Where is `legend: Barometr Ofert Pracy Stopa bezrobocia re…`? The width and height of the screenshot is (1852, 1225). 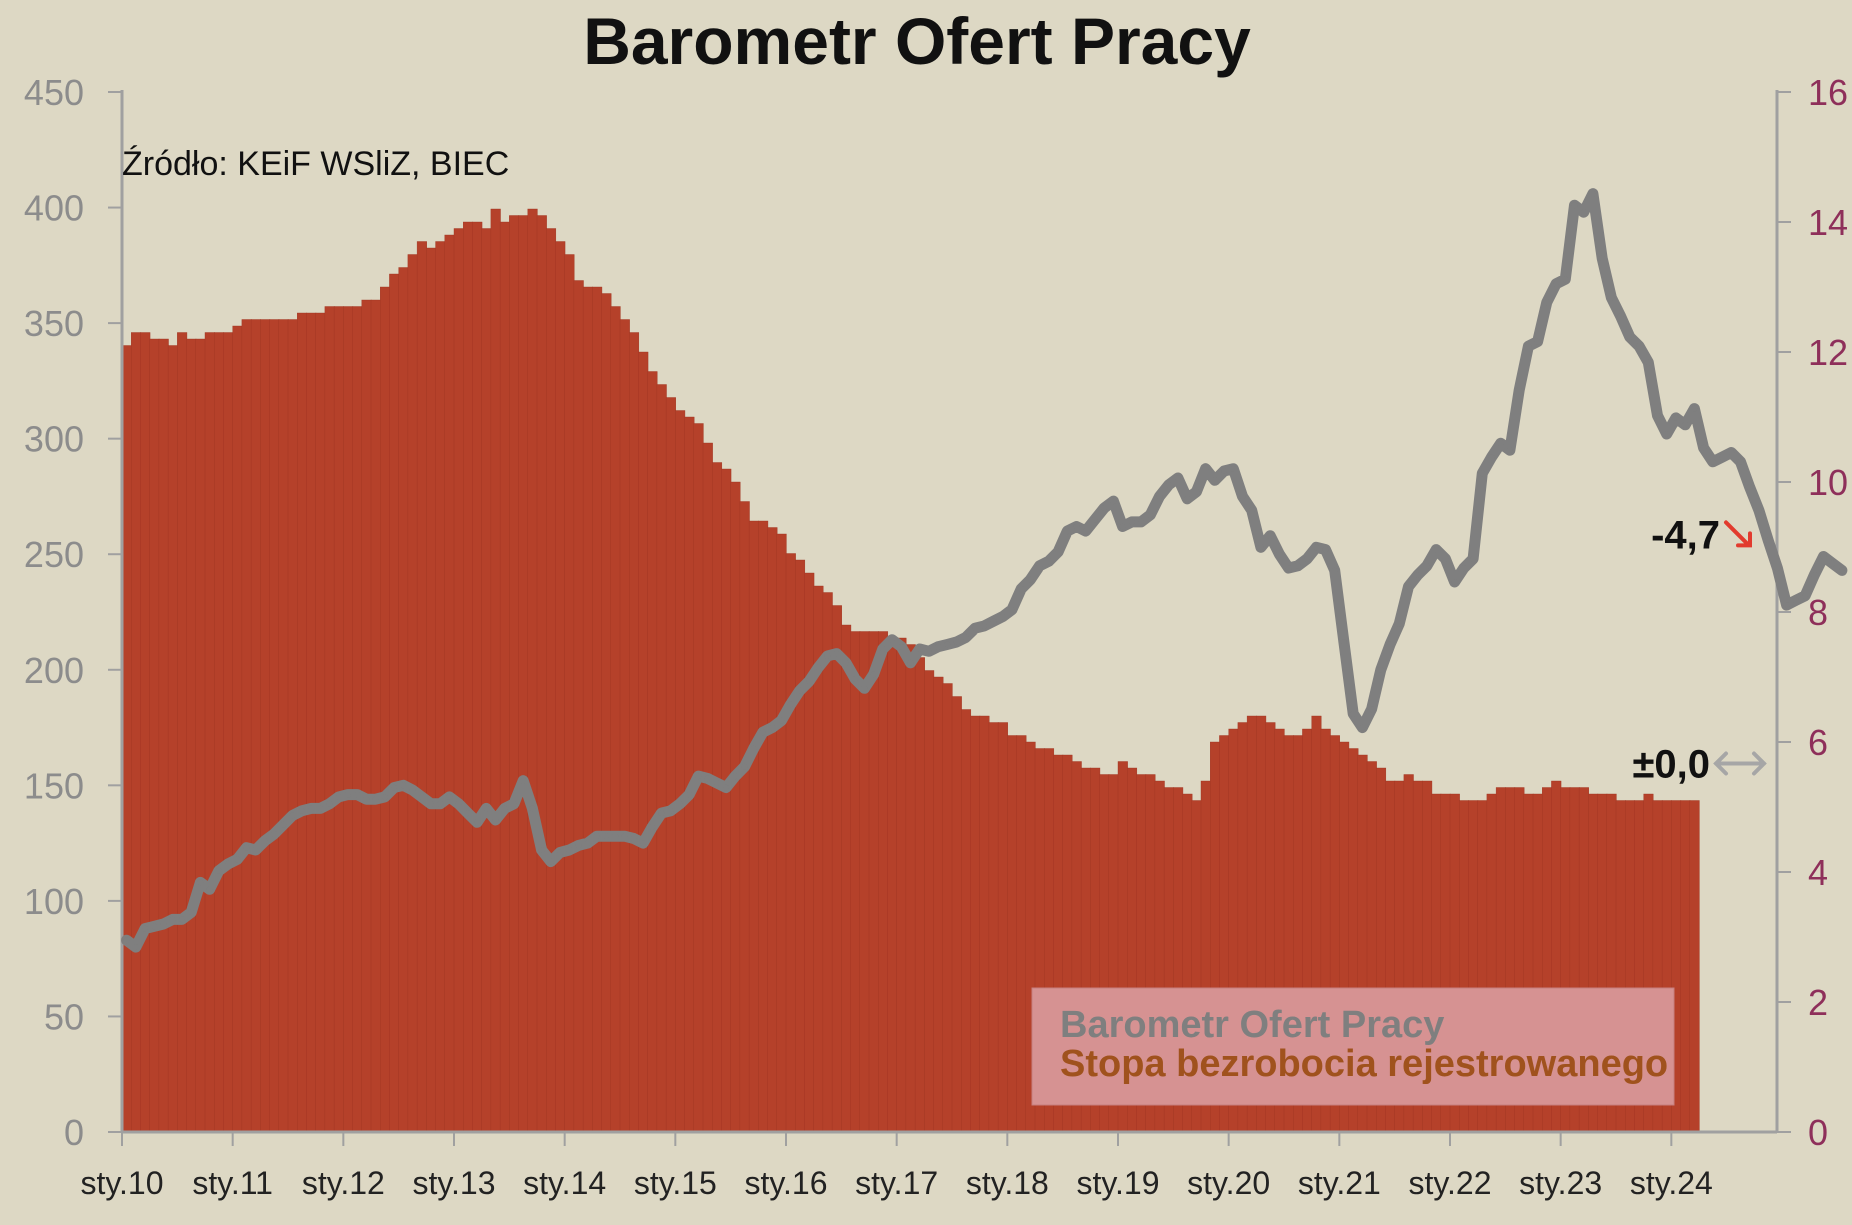
legend: Barometr Ofert Pracy Stopa bezrobocia re… is located at coordinates (1353, 1046).